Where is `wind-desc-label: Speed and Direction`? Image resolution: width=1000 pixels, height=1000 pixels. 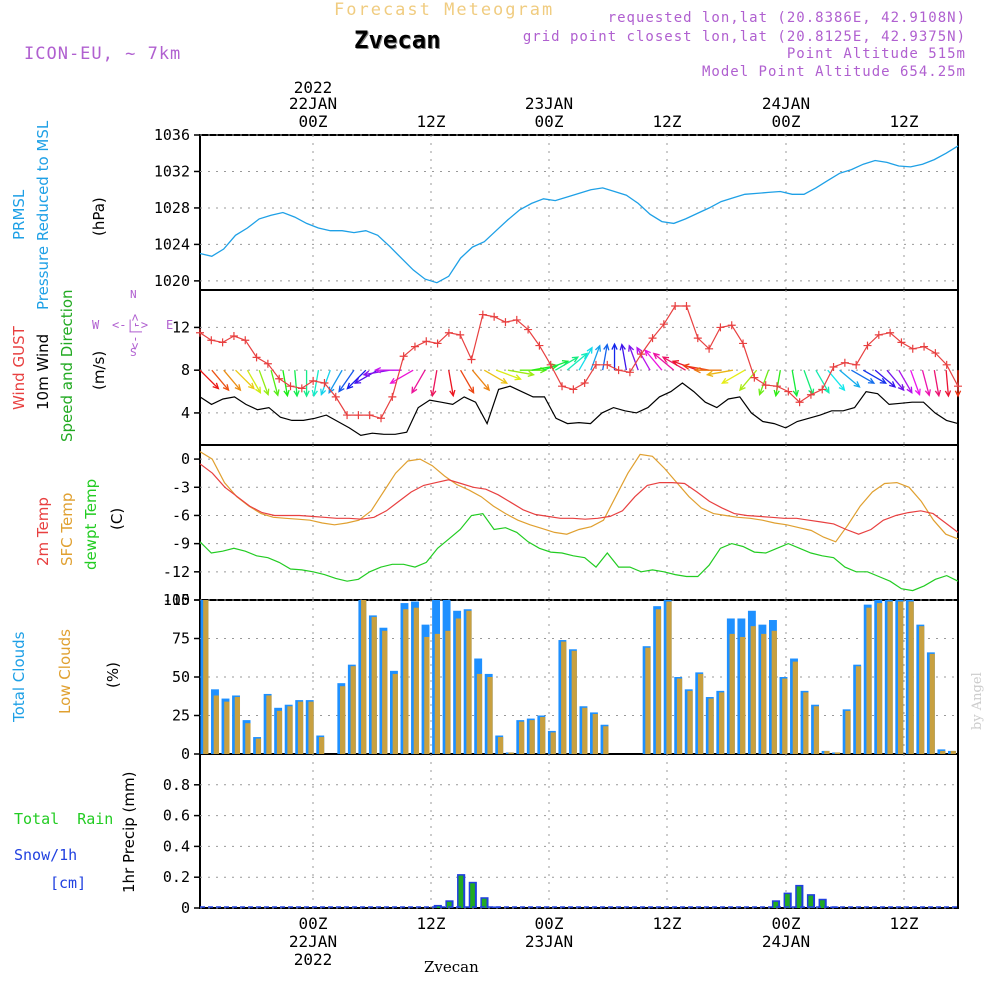
wind-desc-label: Speed and Direction is located at coordinates (67, 365).